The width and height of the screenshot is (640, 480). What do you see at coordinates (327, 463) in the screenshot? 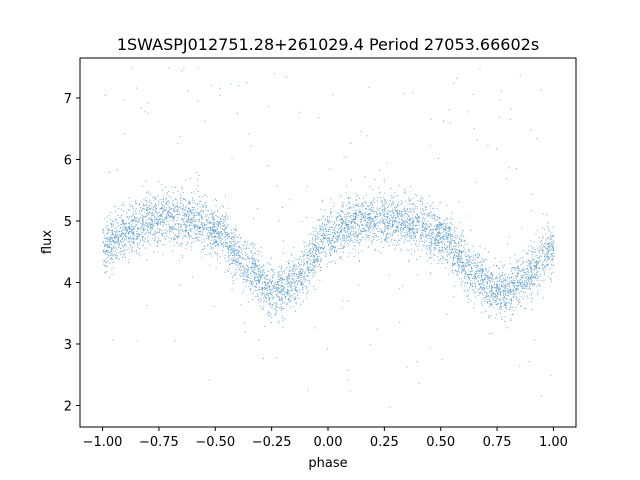
I see `x-axis-label: phase` at bounding box center [327, 463].